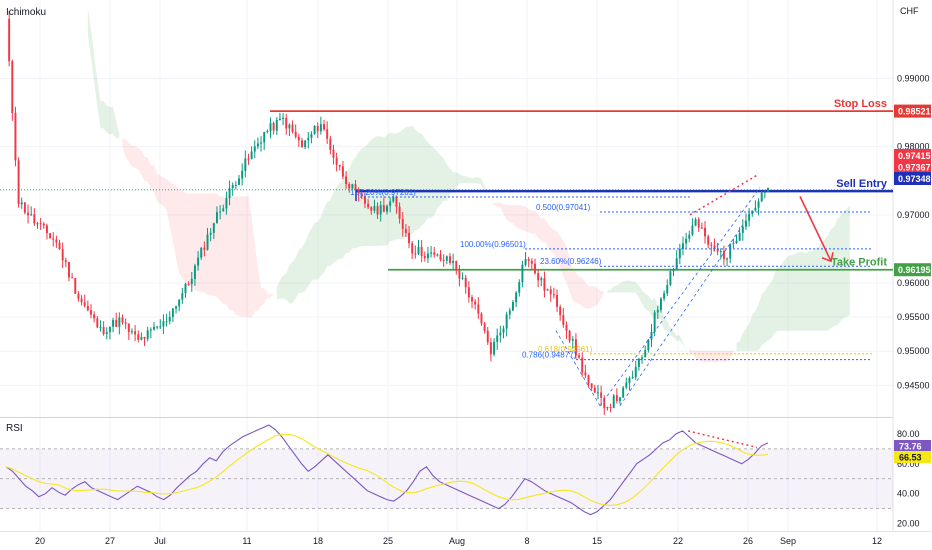  I want to click on price-badge-label: 0.96195, so click(914, 270).